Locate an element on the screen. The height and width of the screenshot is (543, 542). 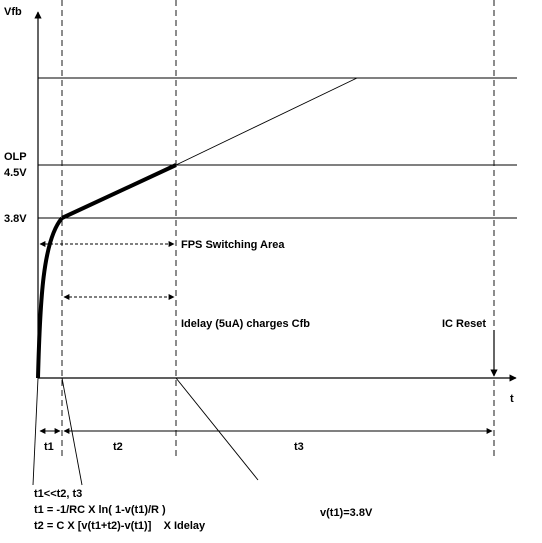
olp-voltage-label: 4.5V is located at coordinates (15, 173).